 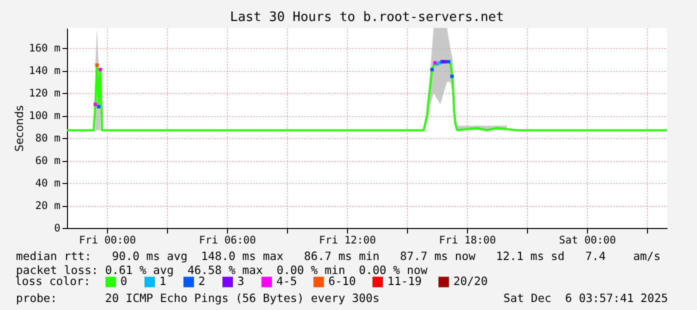 I want to click on y-tick-label: 120 m, so click(x=44, y=94).